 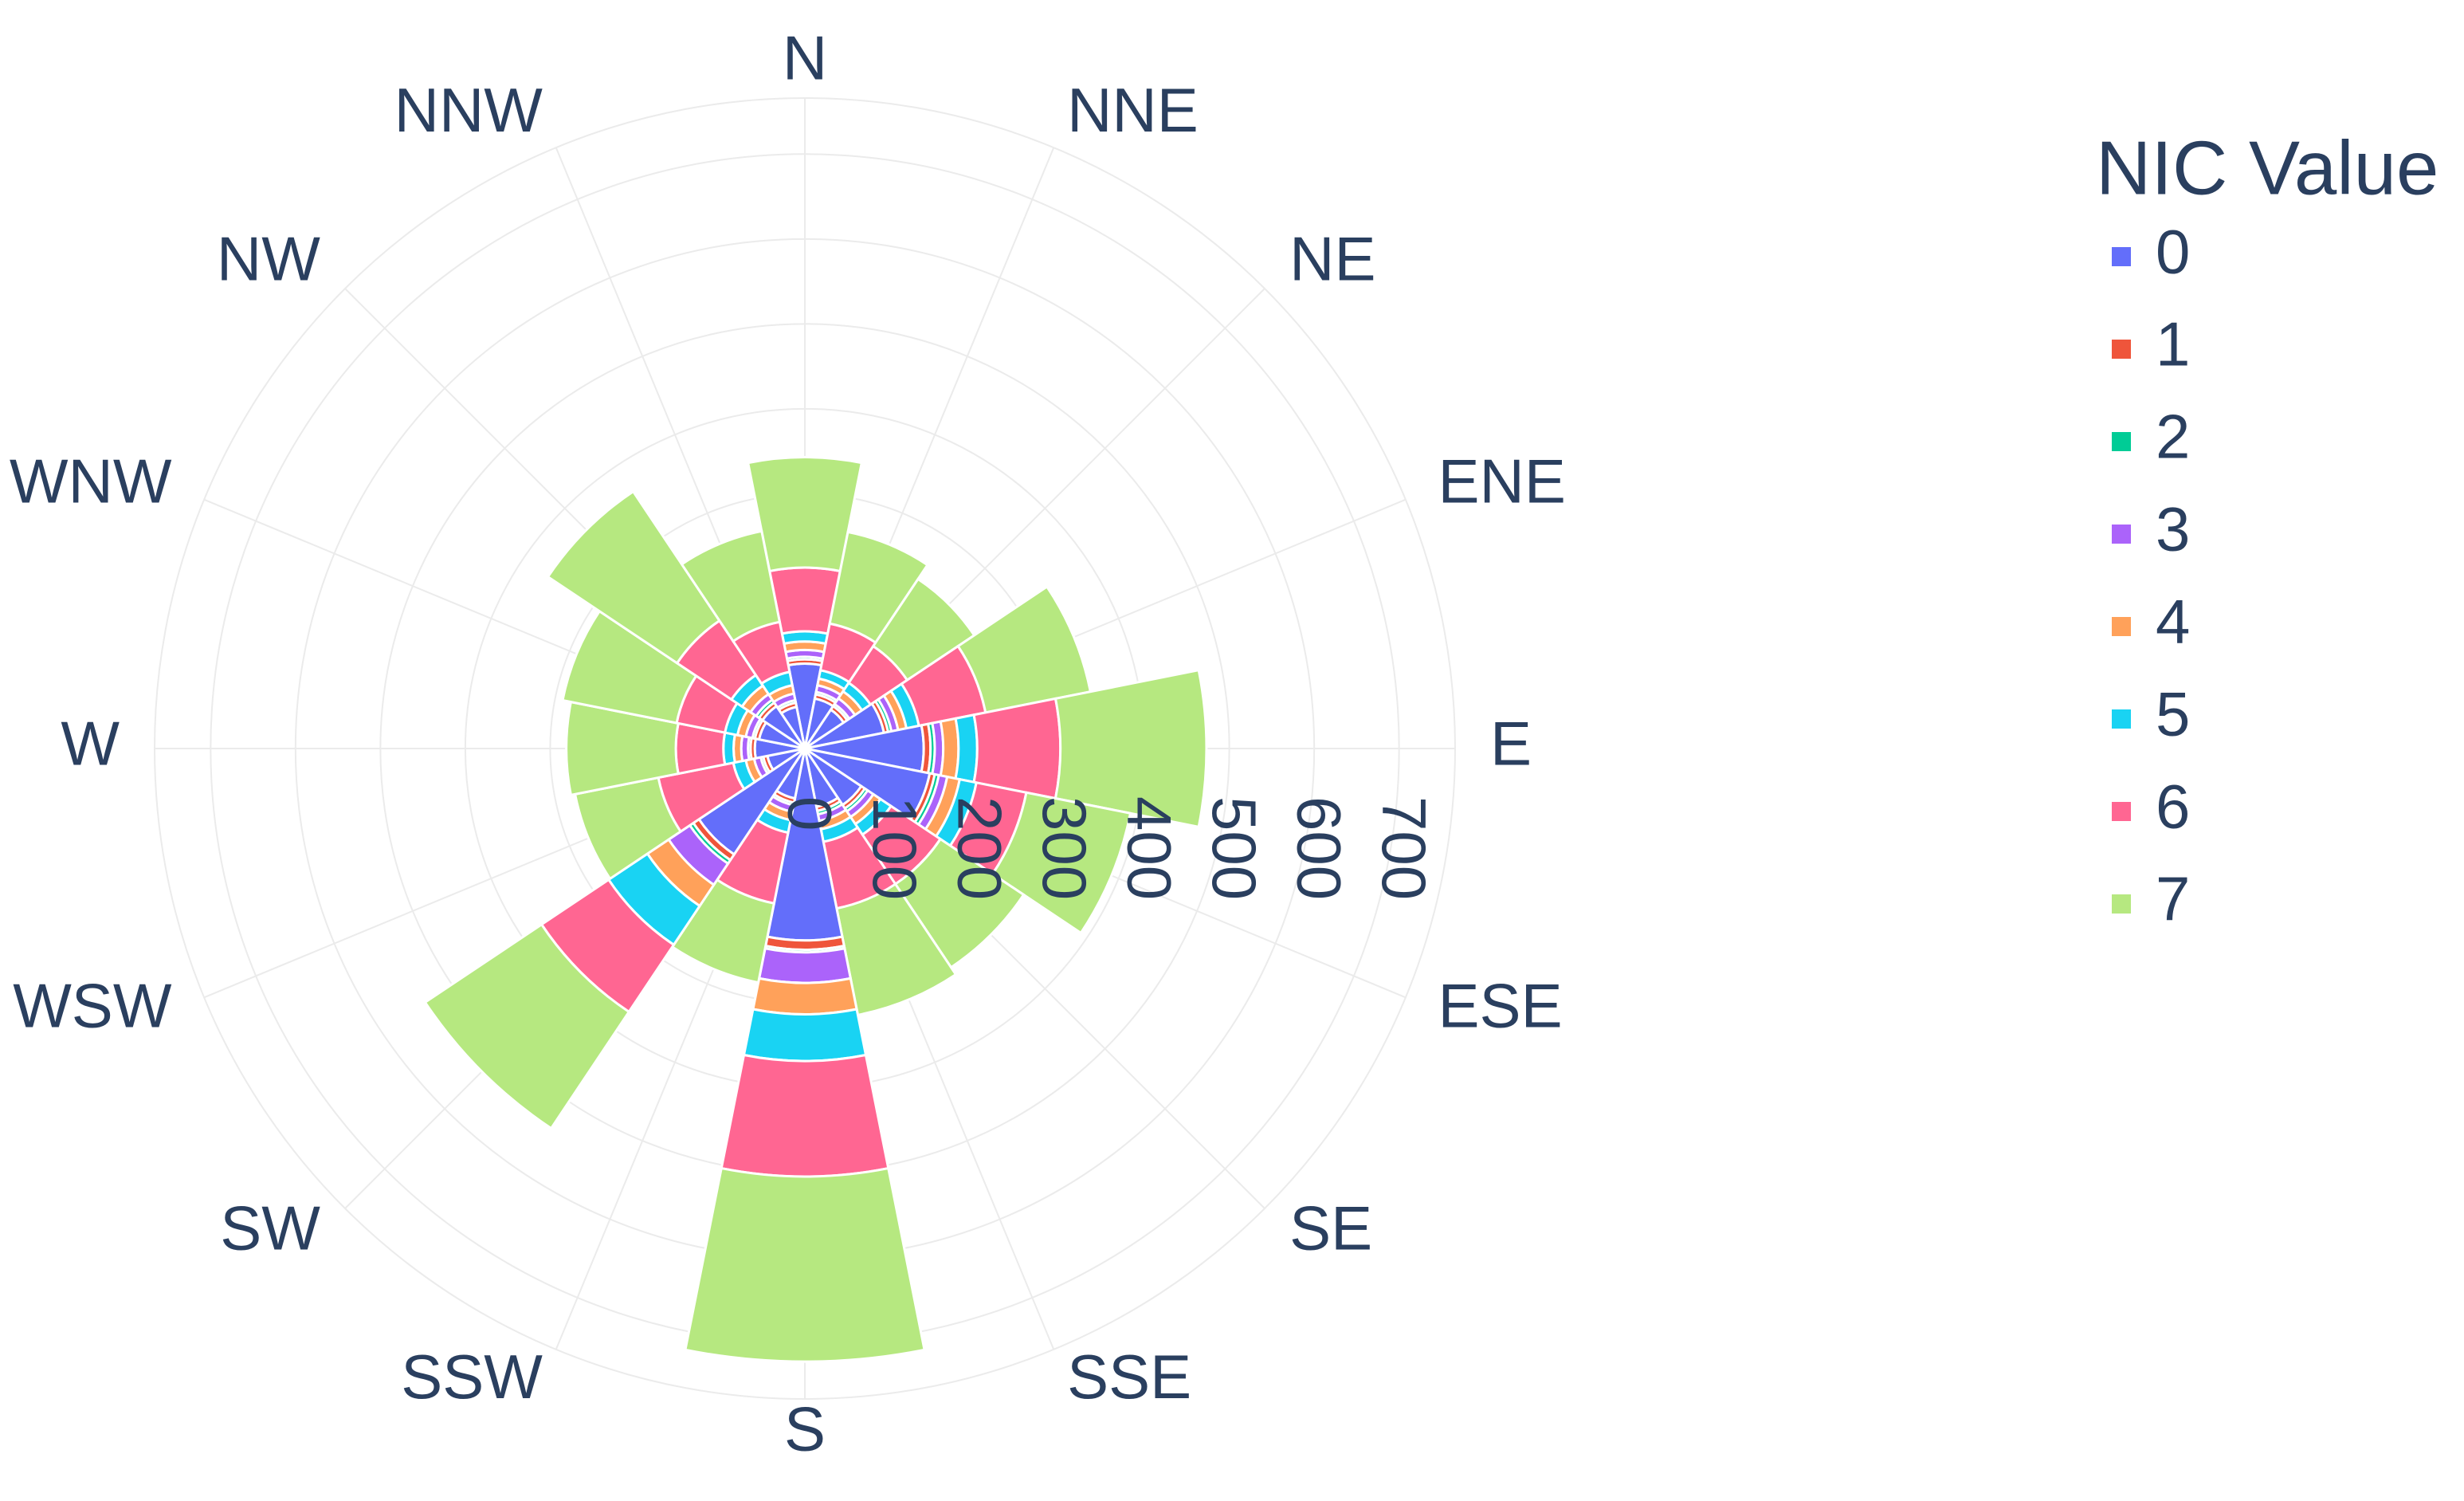 What do you see at coordinates (1332, 258) in the screenshot?
I see `angular-tick-label: NE` at bounding box center [1332, 258].